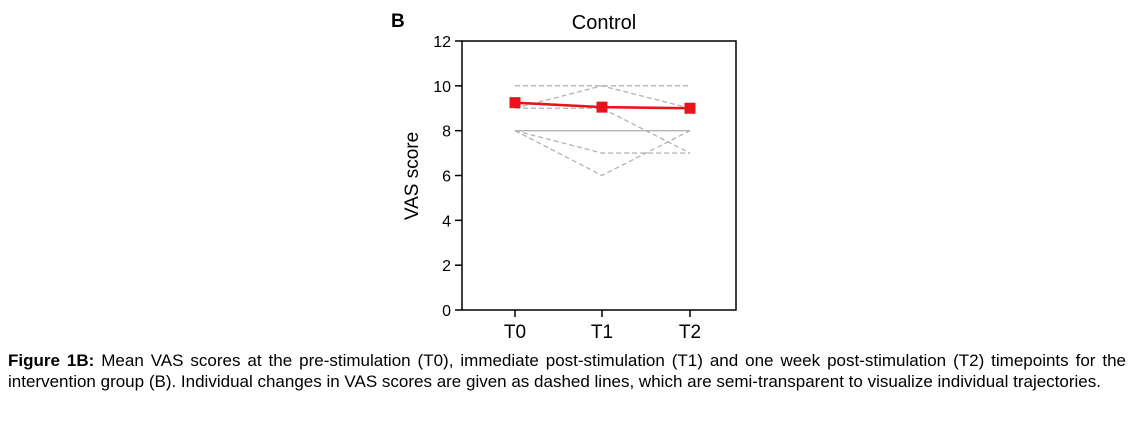 This screenshot has width=1137, height=435. I want to click on y-tick-label-8: 8, so click(446, 132).